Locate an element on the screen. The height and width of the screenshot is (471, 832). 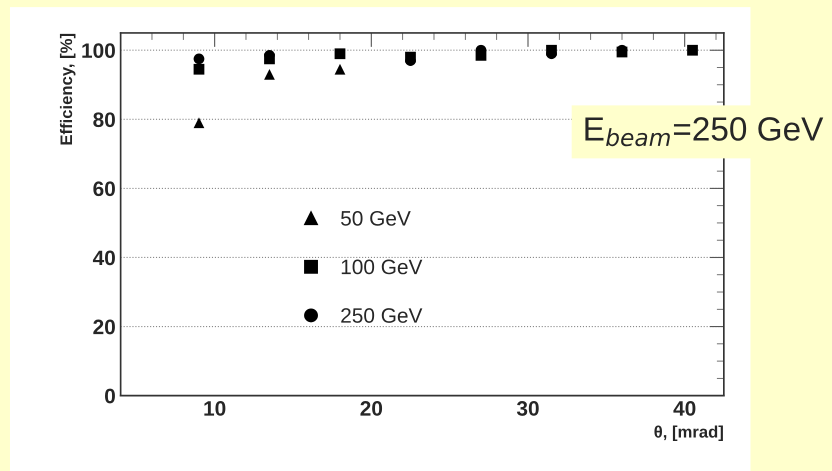
y-tick-label: 60 is located at coordinates (104, 188).